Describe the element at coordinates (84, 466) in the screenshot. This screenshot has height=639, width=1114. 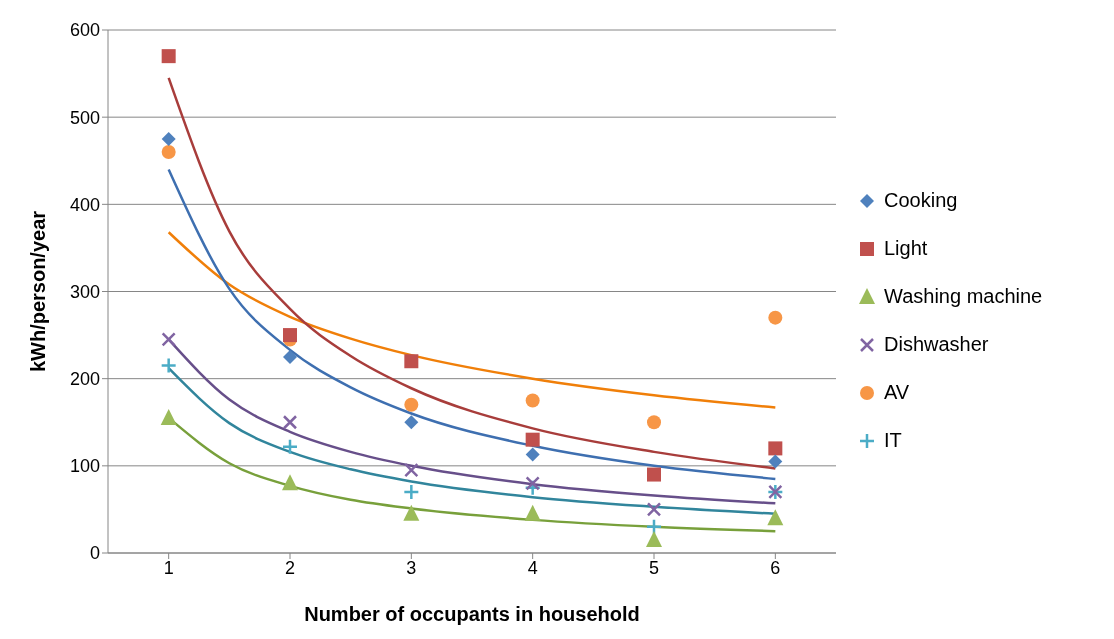
I see `y-tick-label: 100` at that location.